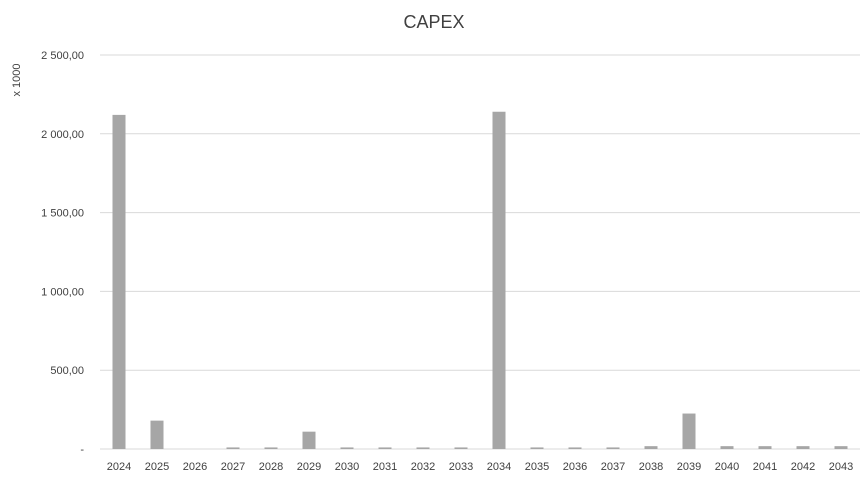  I want to click on bar-2024, so click(119, 281).